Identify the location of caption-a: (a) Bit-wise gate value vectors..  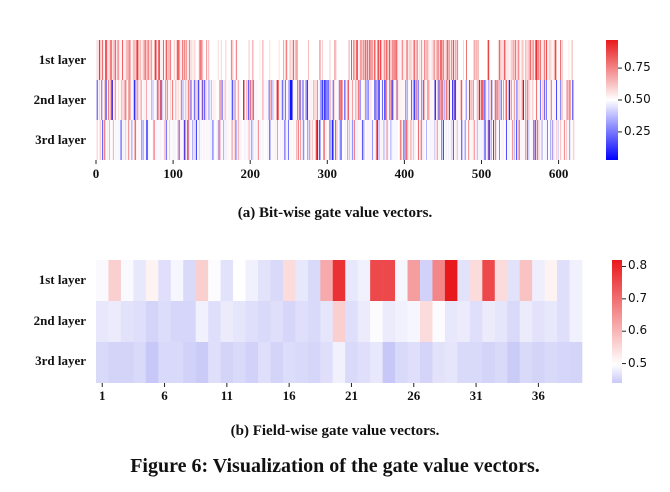
(335, 213).